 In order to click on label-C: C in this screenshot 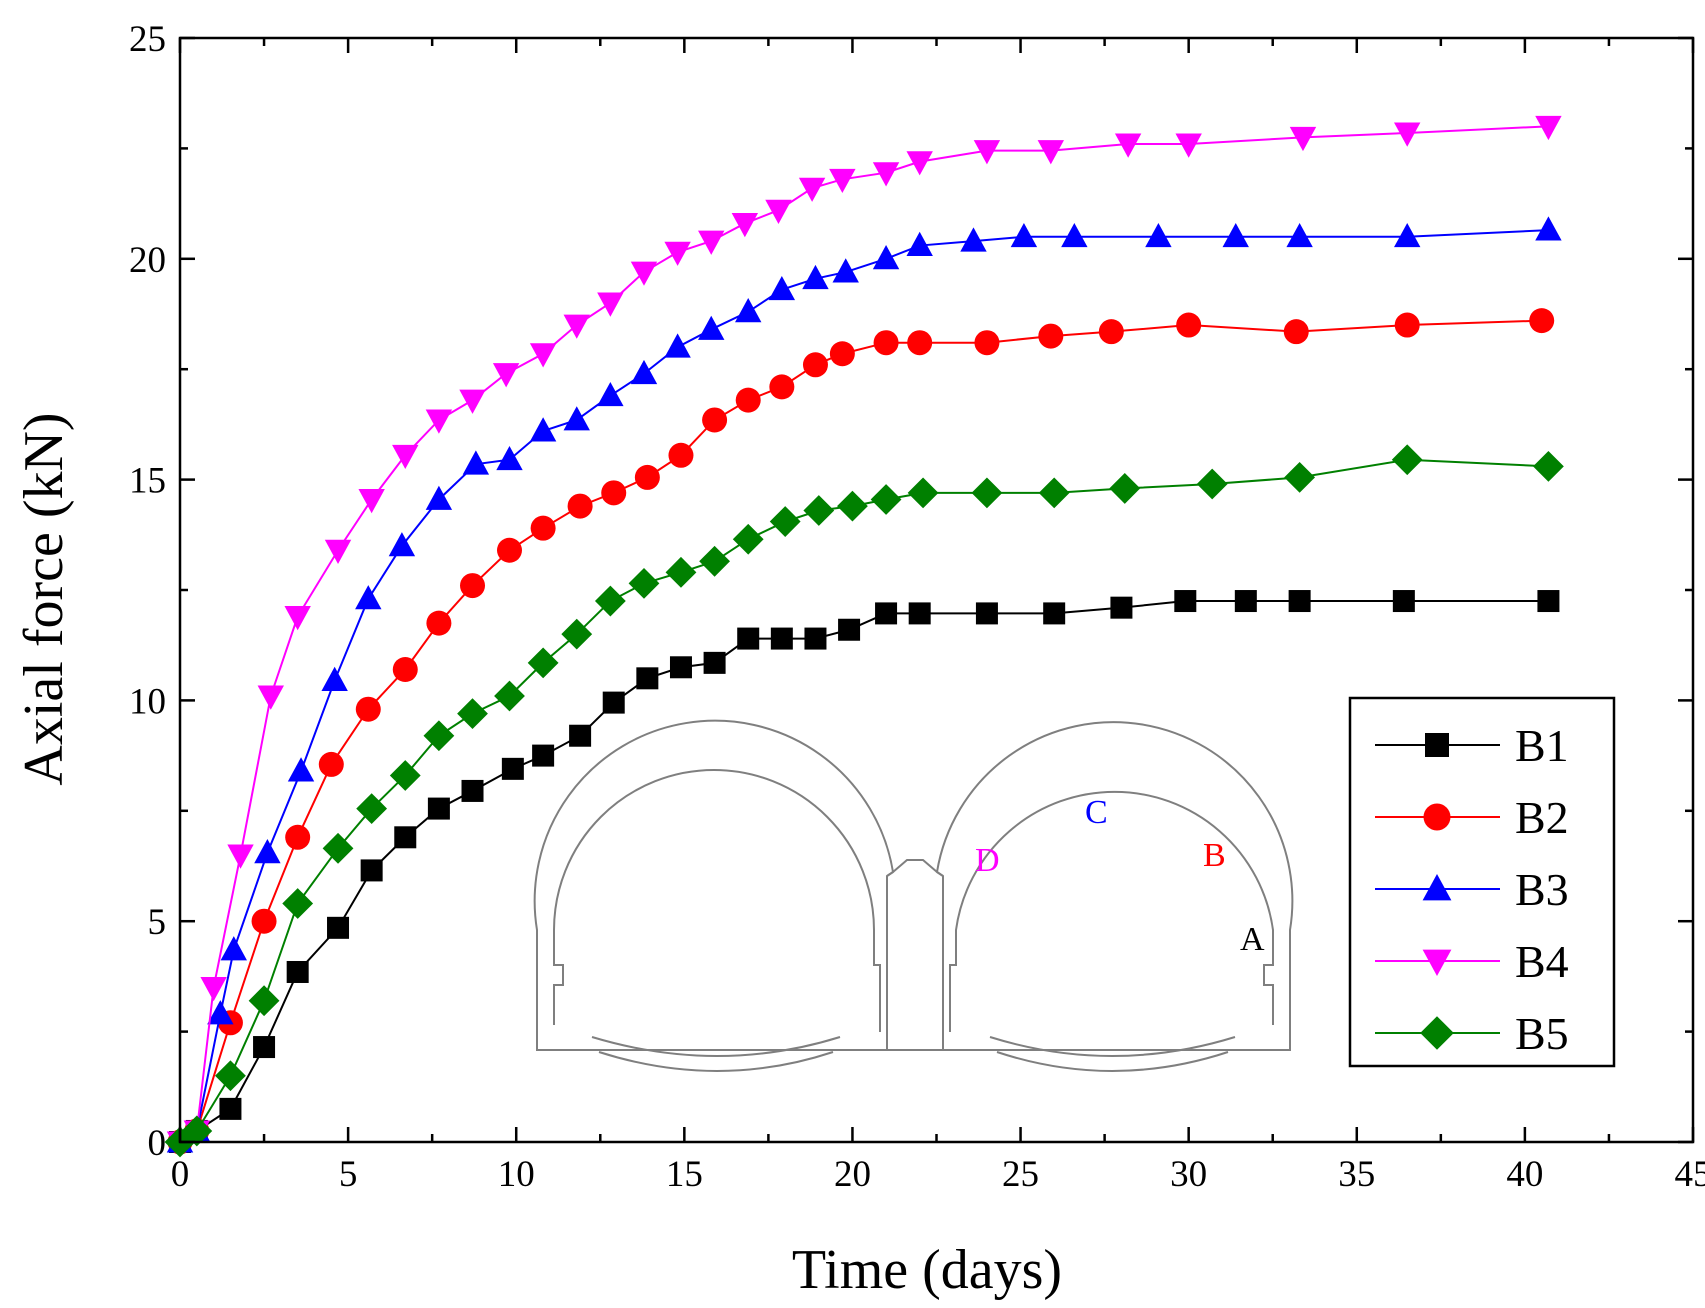, I will do `click(1096, 812)`.